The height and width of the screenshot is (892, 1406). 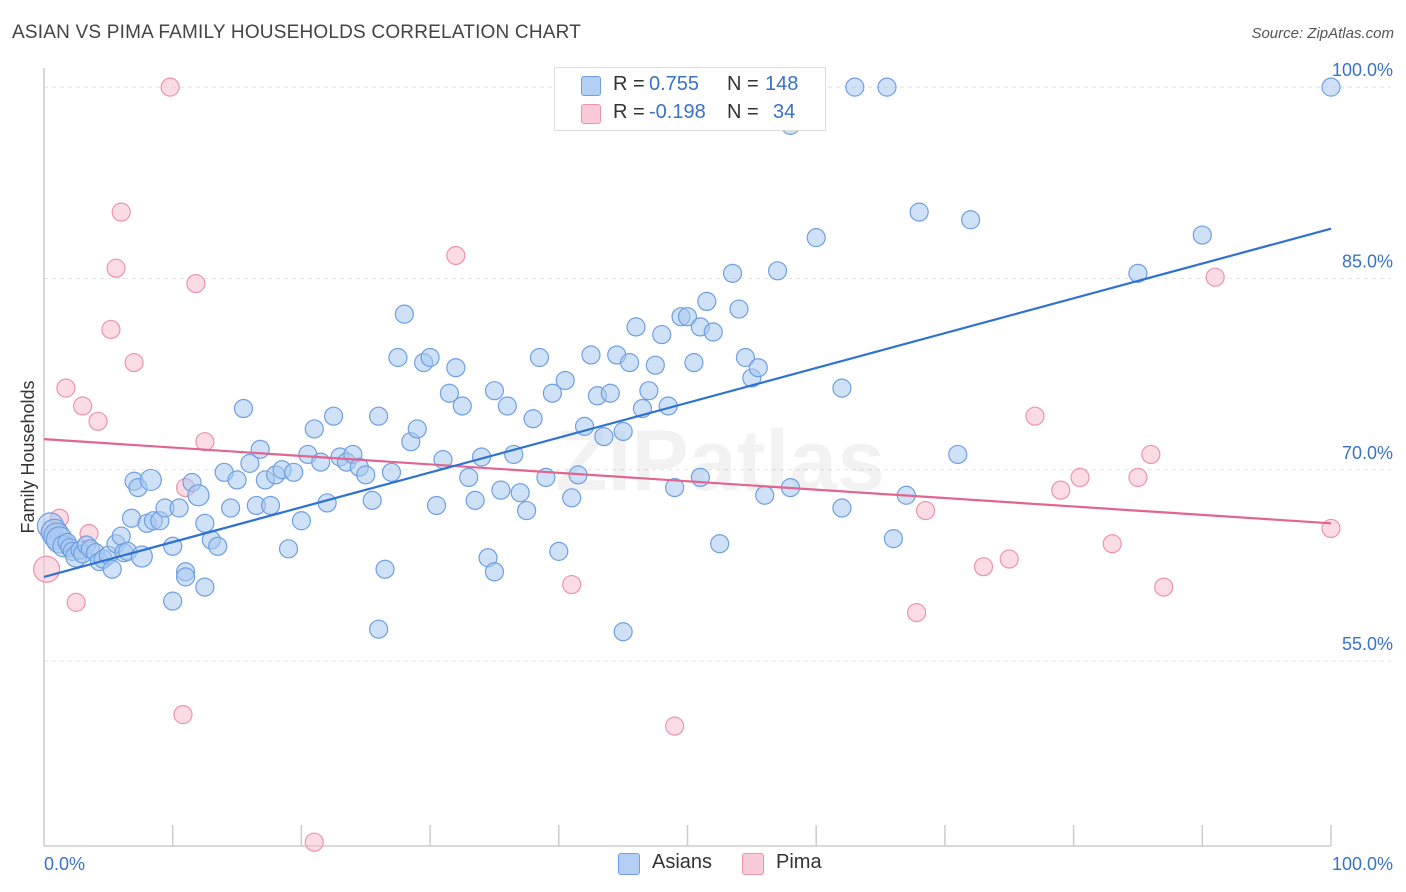 I want to click on pima-legend-label: Pima, so click(x=799, y=862).